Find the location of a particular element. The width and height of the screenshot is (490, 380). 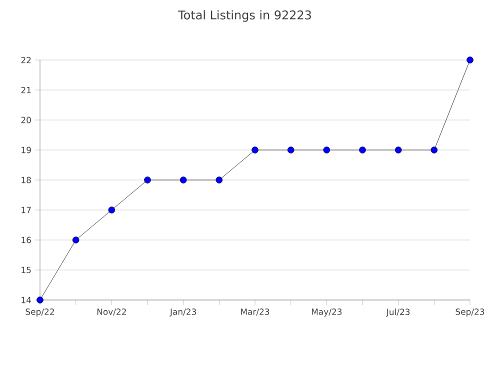

y-tick-label: 17 is located at coordinates (26, 210).